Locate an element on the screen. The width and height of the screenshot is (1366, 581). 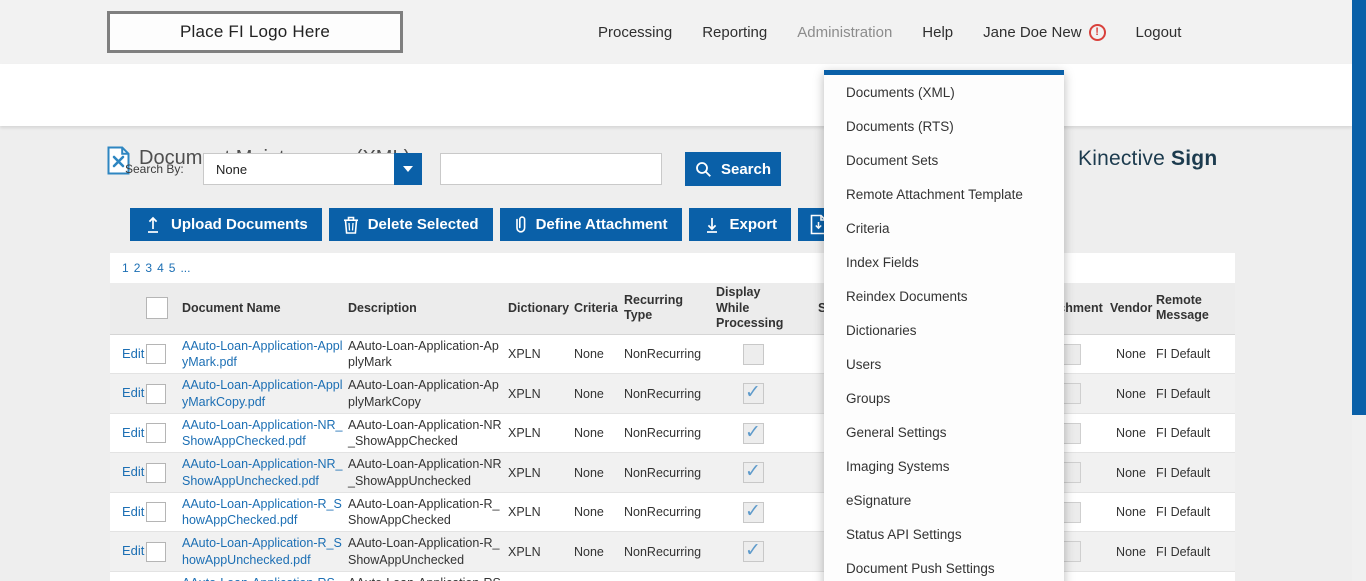
nav-item-logout: Logout is located at coordinates (1159, 32).